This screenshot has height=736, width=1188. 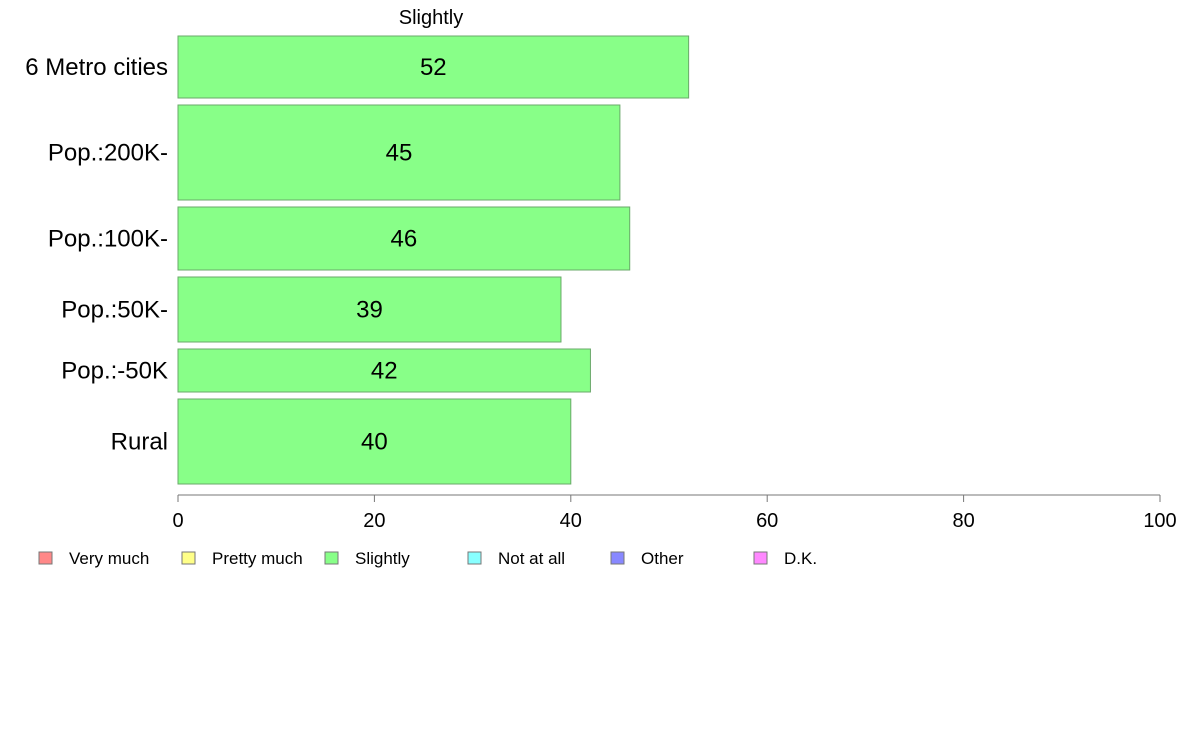 I want to click on data-label: 52, so click(x=433, y=67).